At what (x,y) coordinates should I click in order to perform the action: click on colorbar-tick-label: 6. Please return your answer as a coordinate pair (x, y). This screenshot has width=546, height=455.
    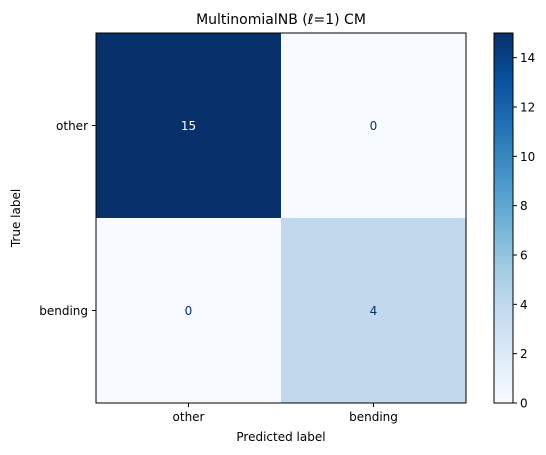
    Looking at the image, I should click on (524, 256).